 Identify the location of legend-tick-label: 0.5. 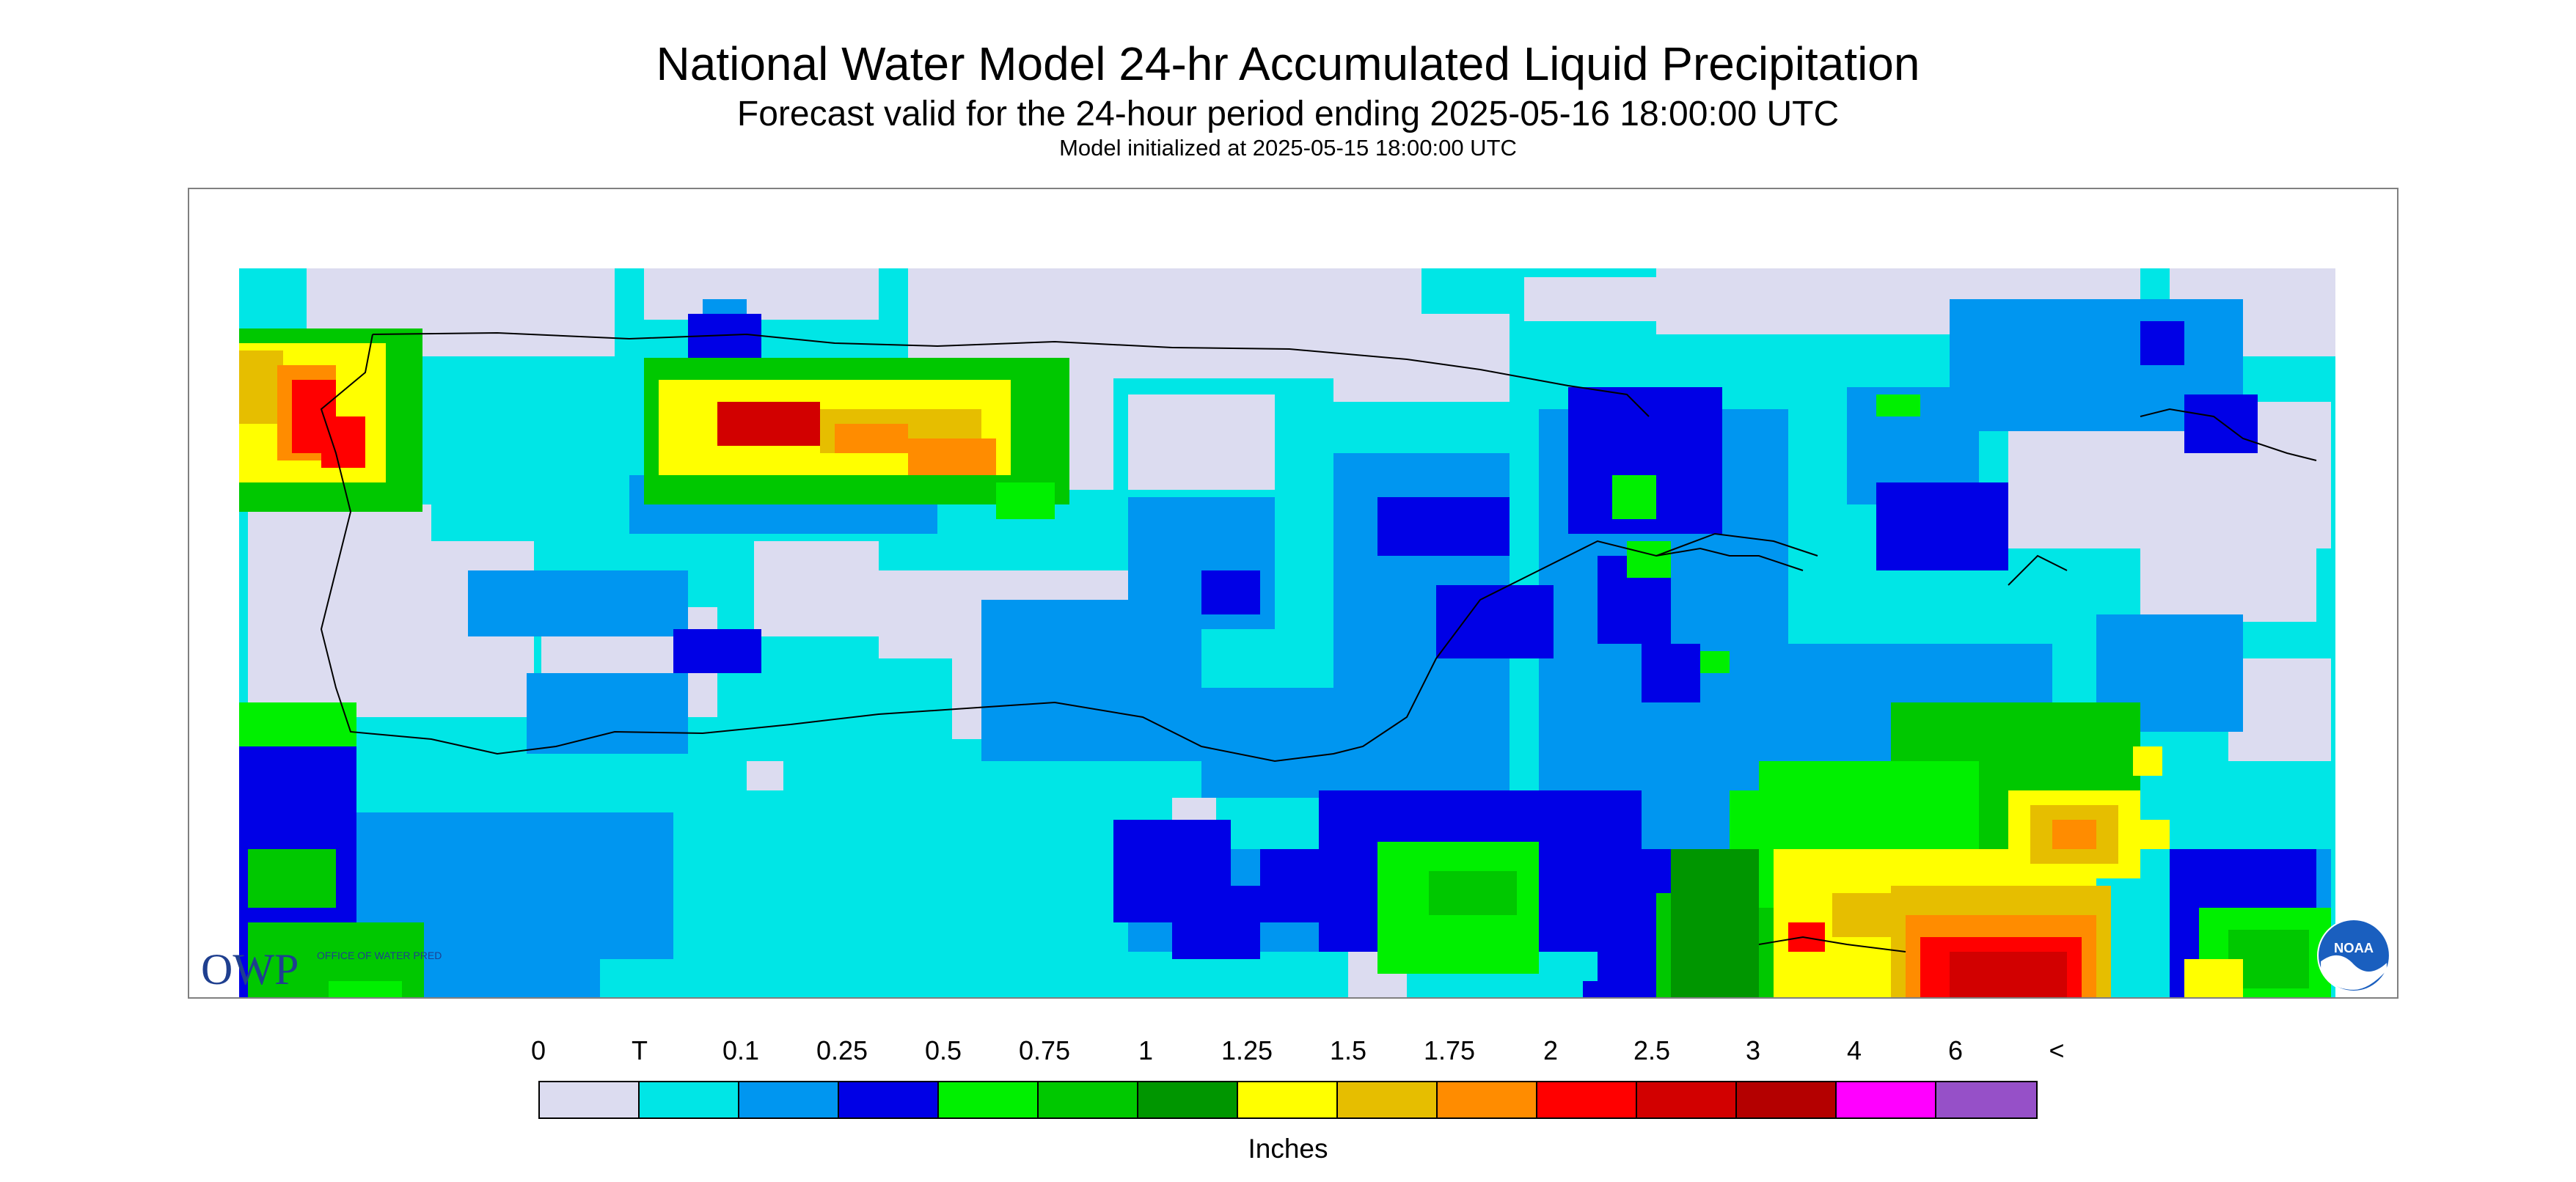
(943, 1050).